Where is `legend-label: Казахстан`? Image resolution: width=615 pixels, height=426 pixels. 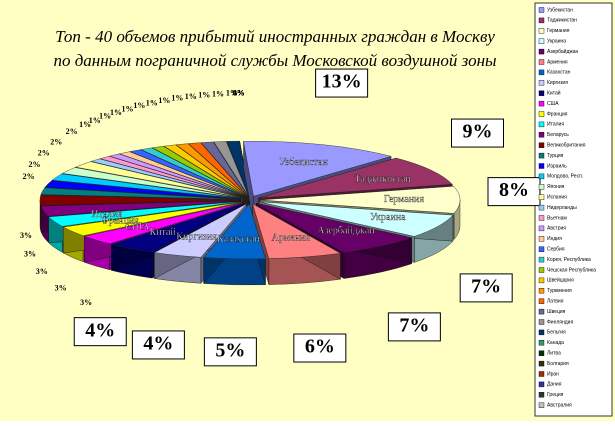
legend-label: Казахстан is located at coordinates (559, 73).